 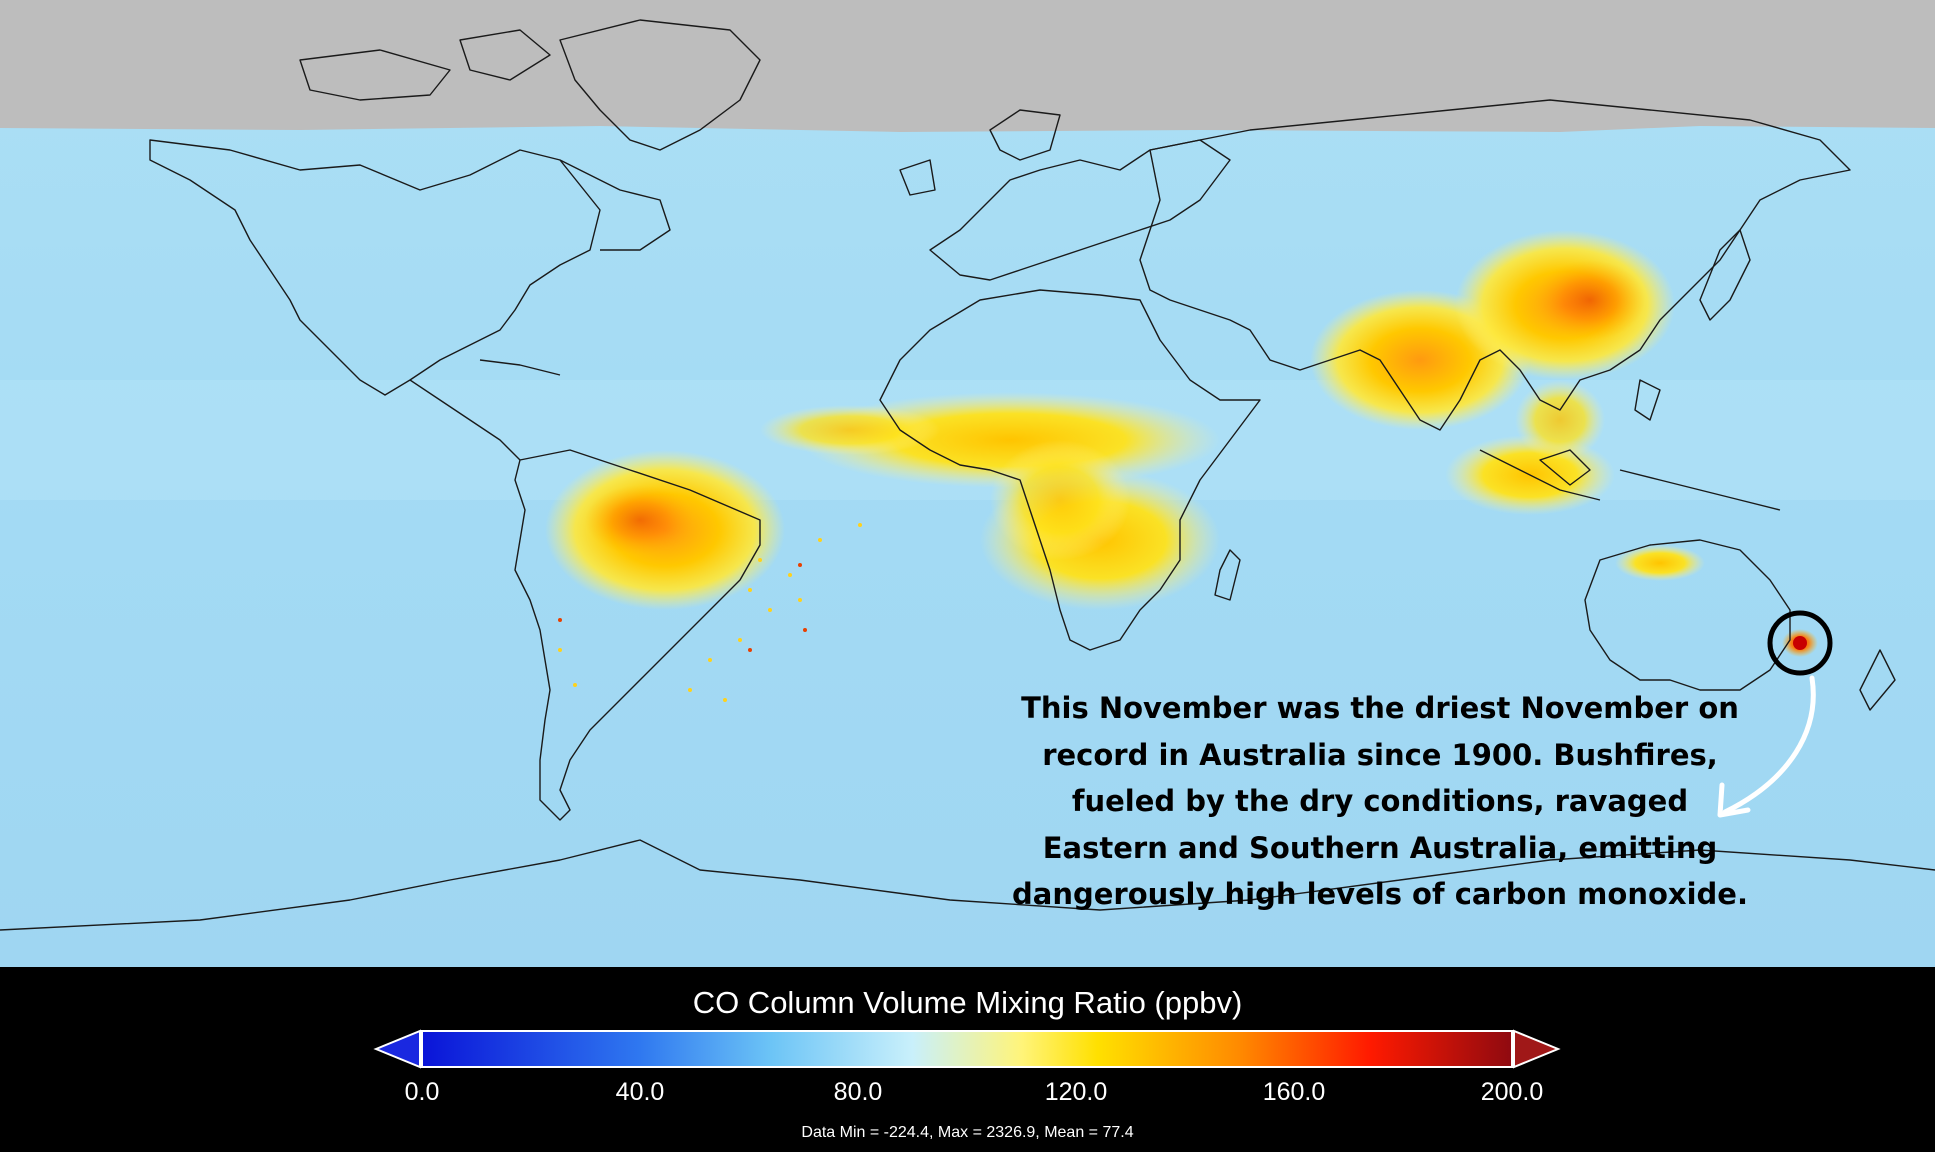 What do you see at coordinates (858, 1092) in the screenshot?
I see `colorbar-tick-label: 80.0` at bounding box center [858, 1092].